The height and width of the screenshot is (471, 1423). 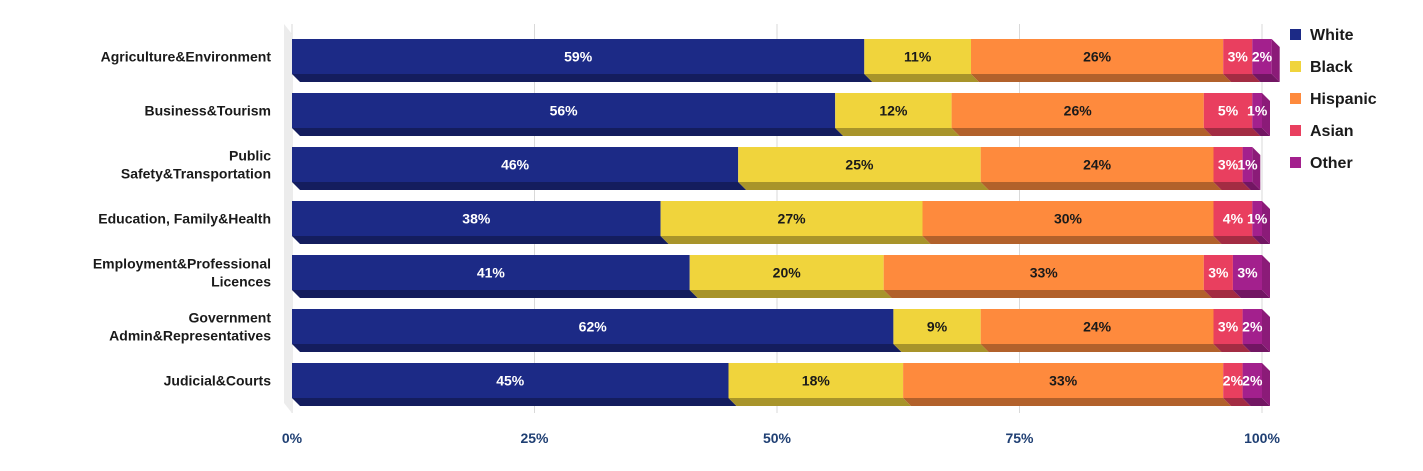 What do you see at coordinates (534, 438) in the screenshot?
I see `x-tick-label: 25%` at bounding box center [534, 438].